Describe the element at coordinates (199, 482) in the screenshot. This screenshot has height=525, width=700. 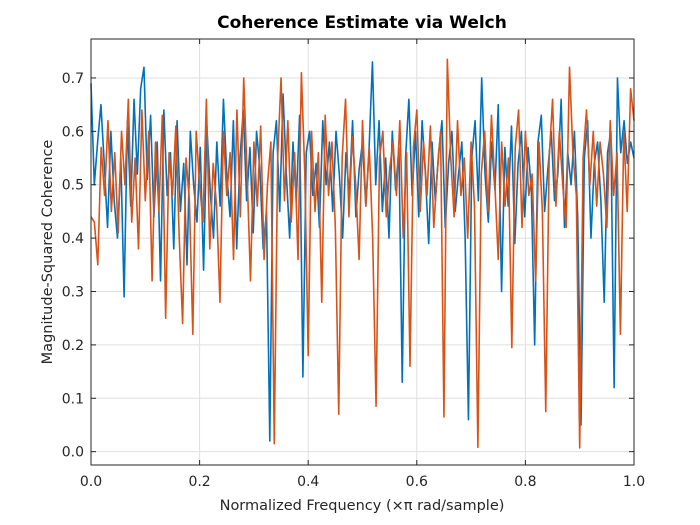
I see `x-tick-label: 0.2` at that location.